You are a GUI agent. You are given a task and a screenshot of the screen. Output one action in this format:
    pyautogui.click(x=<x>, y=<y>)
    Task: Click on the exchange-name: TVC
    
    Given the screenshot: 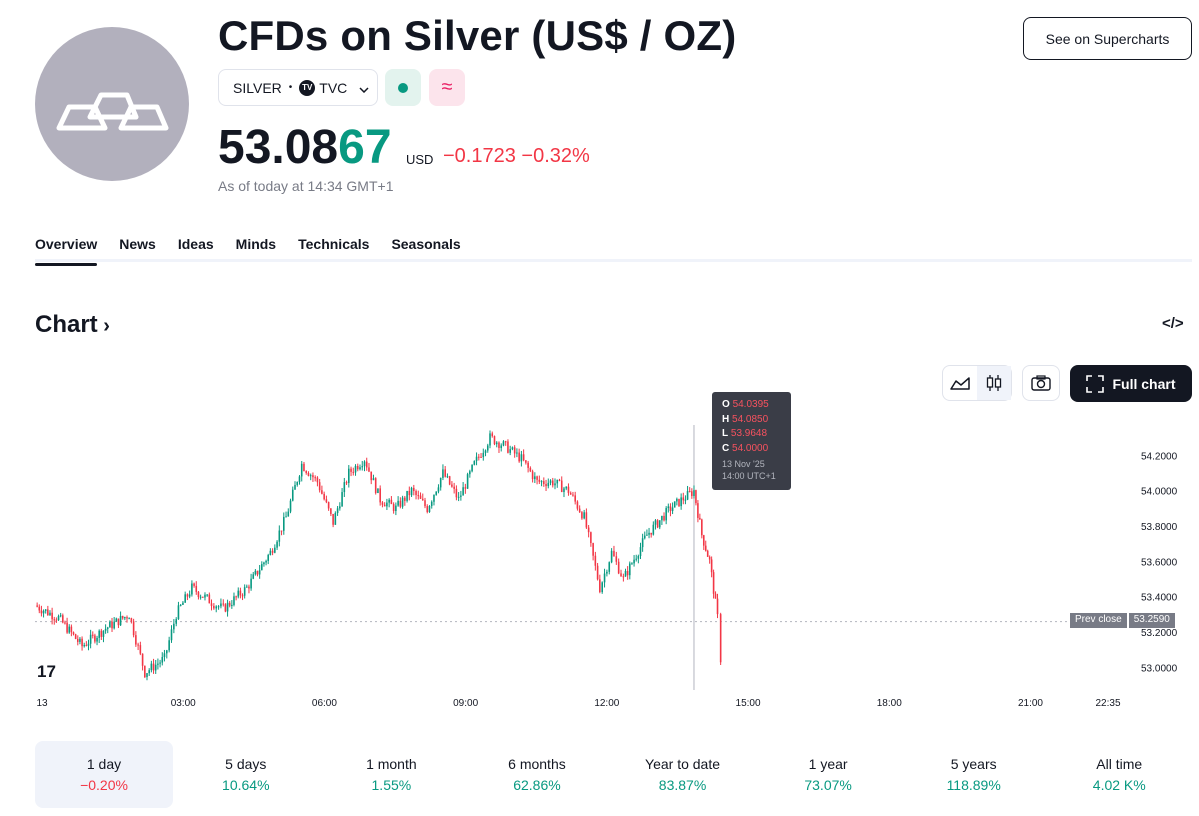 What is the action you would take?
    pyautogui.click(x=333, y=87)
    